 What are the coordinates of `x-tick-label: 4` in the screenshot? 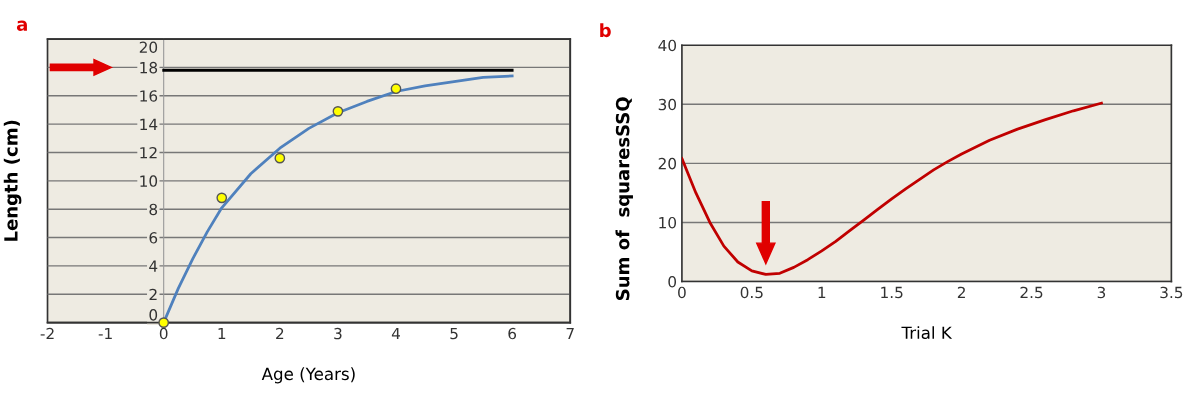 It's located at (395, 333).